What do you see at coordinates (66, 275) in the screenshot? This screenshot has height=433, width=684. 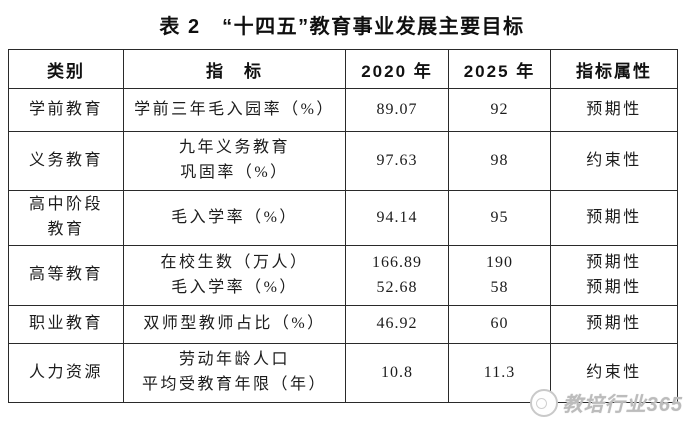 I see `cell-category: 高等教育` at bounding box center [66, 275].